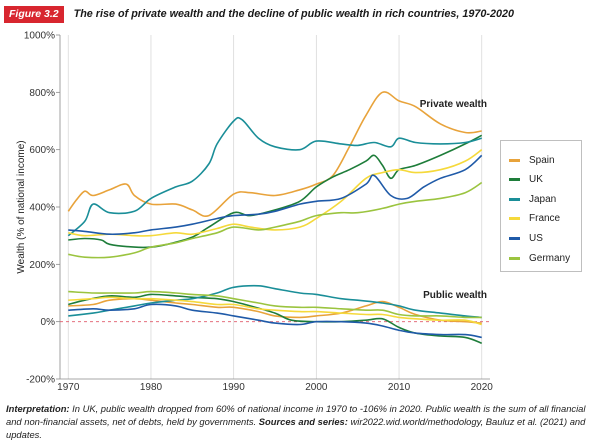  Describe the element at coordinates (39, 36) in the screenshot. I see `y-tick-label-1000: 1000%` at that location.